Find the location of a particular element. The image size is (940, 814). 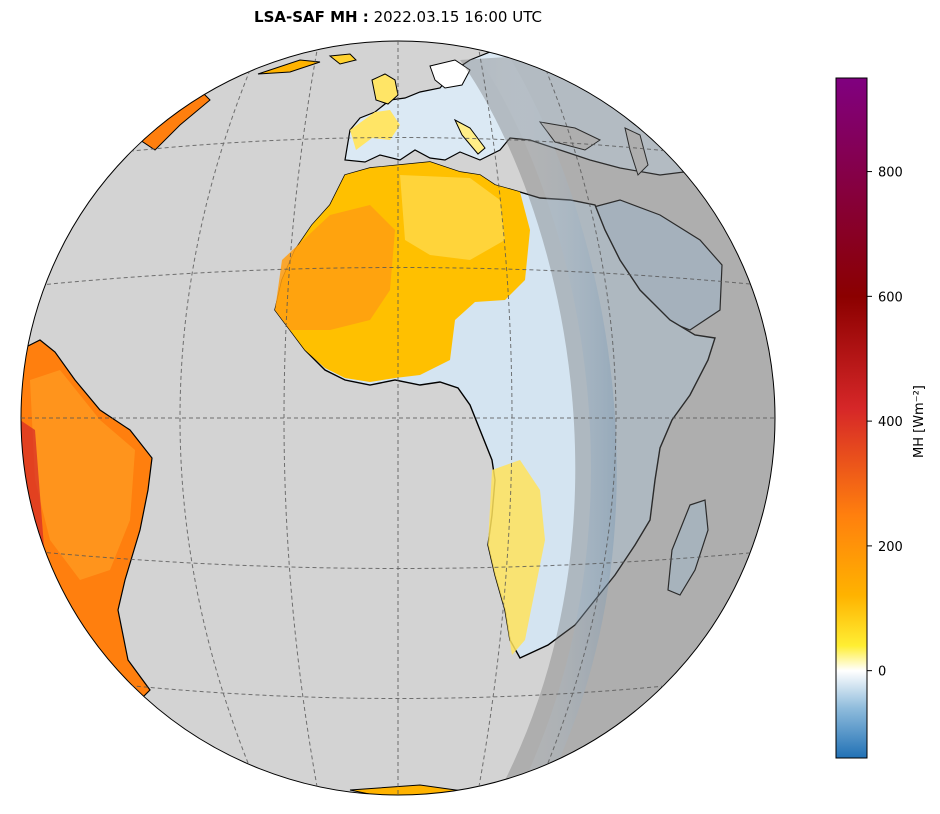

map-title: LSA-SAF MH : 2022.03.15 16:00 UTC is located at coordinates (398, 17).